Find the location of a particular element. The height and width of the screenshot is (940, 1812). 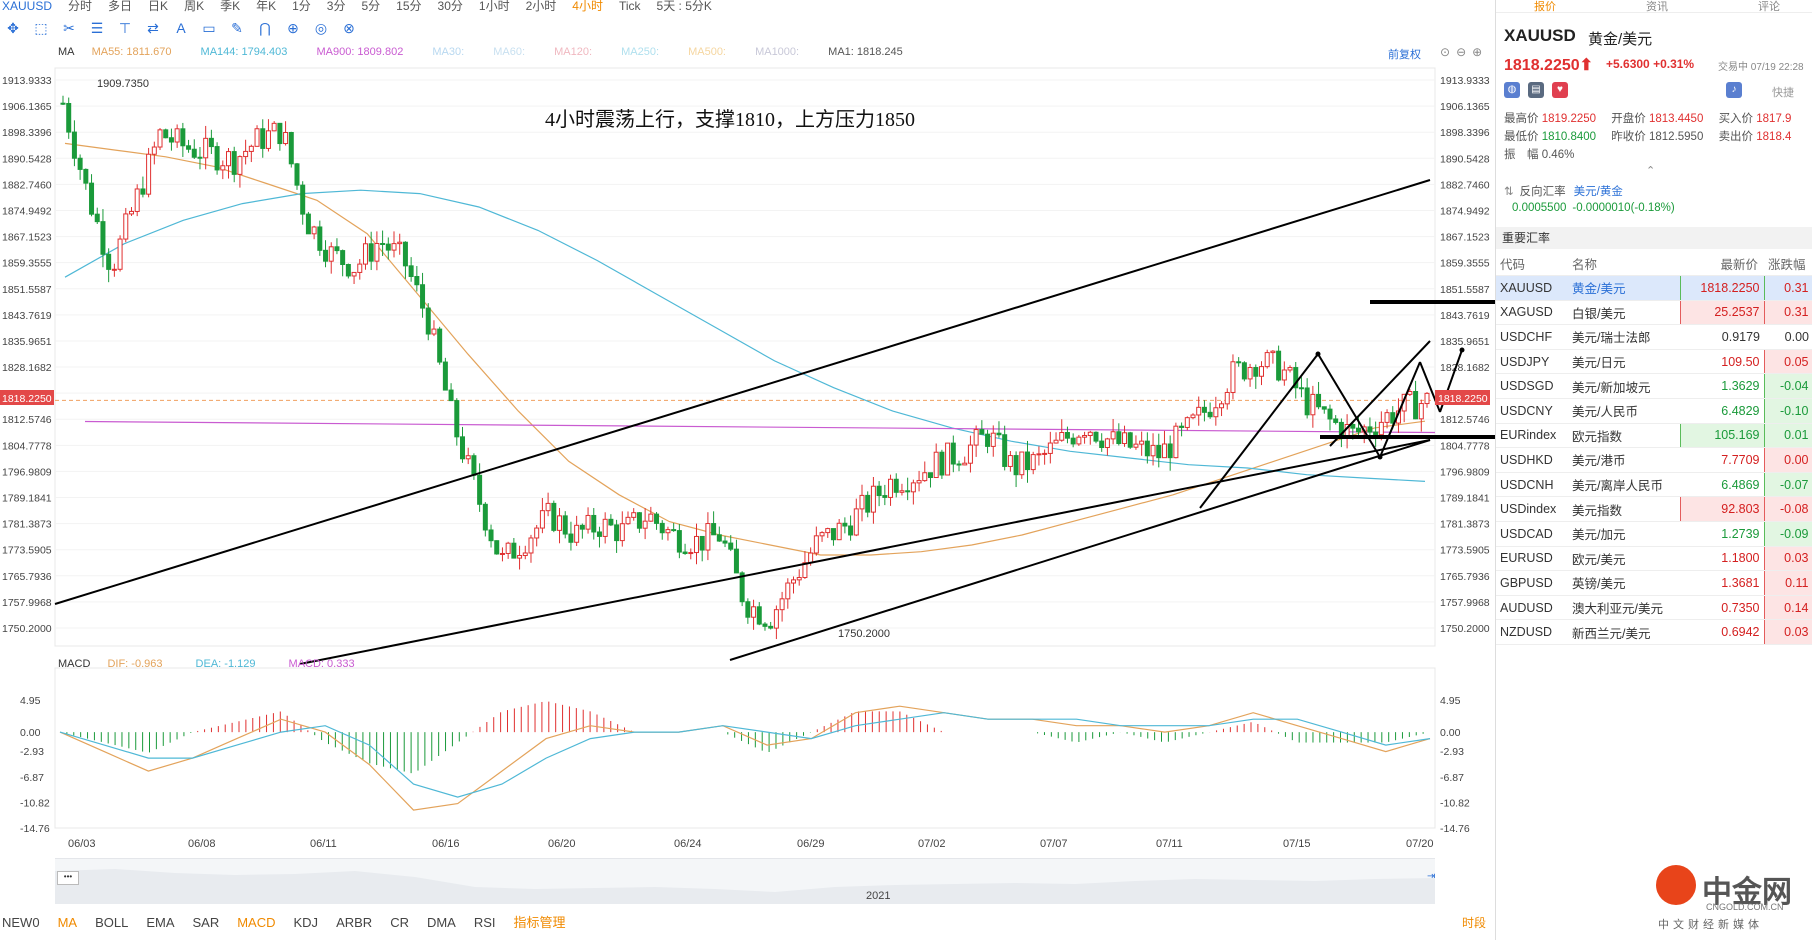

lock-icon: ⊕ is located at coordinates (293, 27).